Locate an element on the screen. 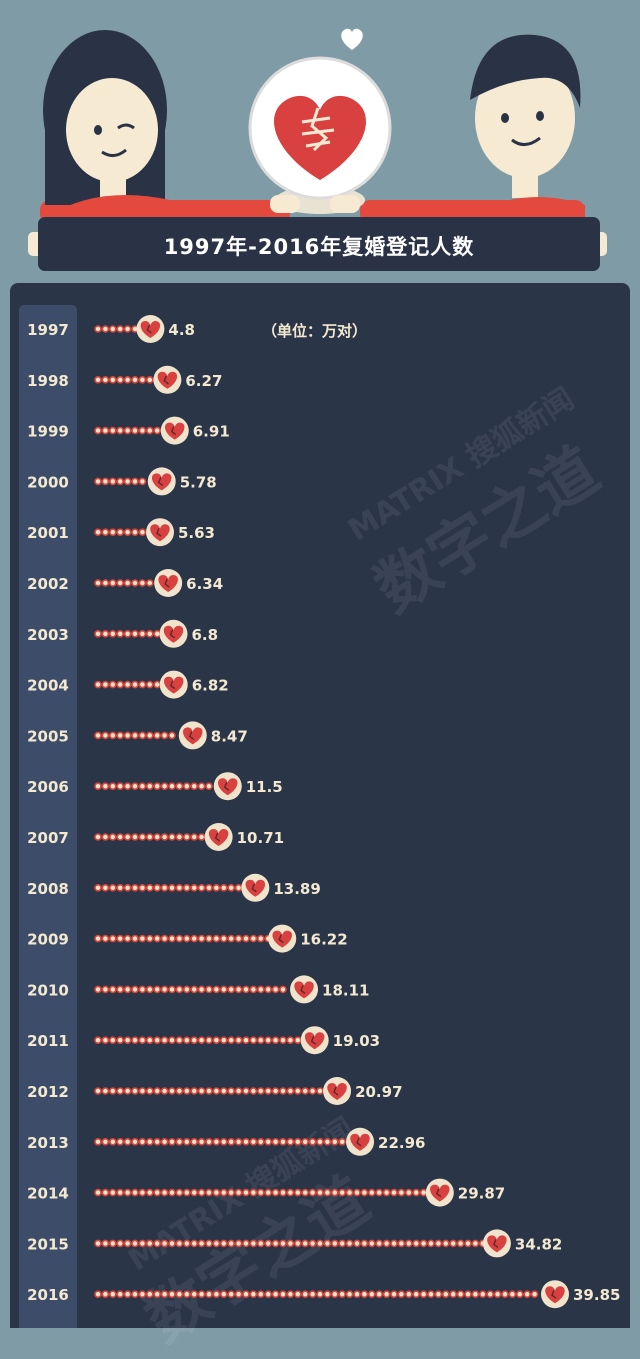  year-label: 2015 is located at coordinates (48, 1244).